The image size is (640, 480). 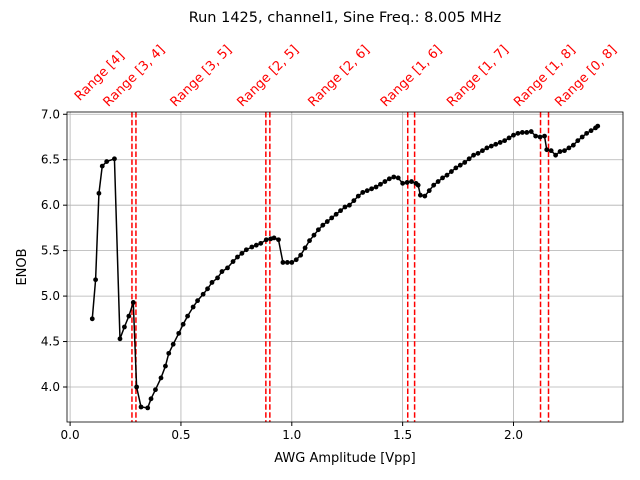 What do you see at coordinates (201, 76) in the screenshot?
I see `range-label: Range [3, 5]` at bounding box center [201, 76].